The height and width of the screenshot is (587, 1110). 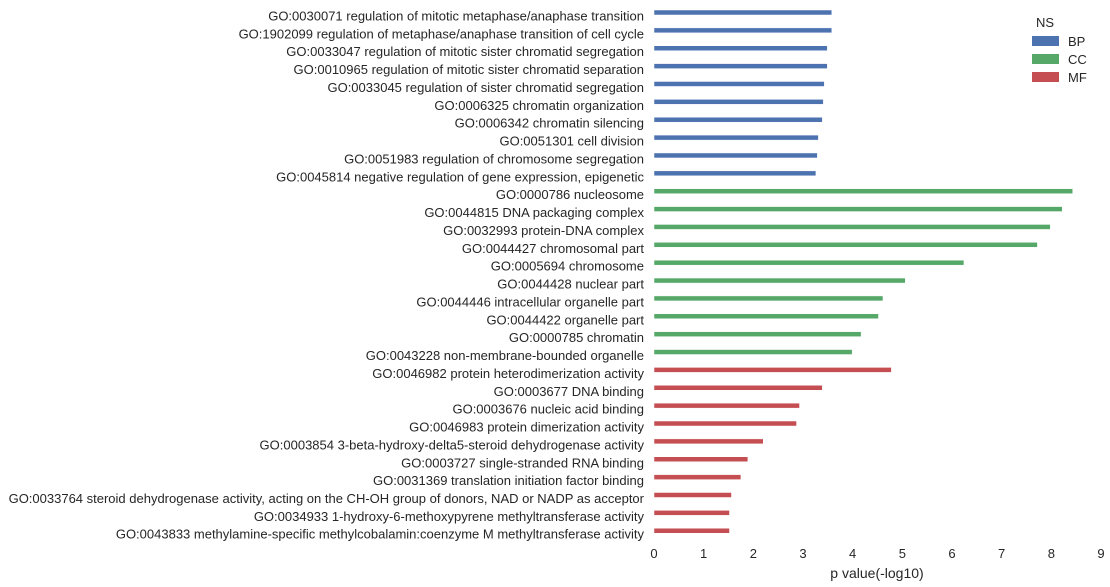 I want to click on x-axis-label: p value(-log10), so click(x=876, y=573).